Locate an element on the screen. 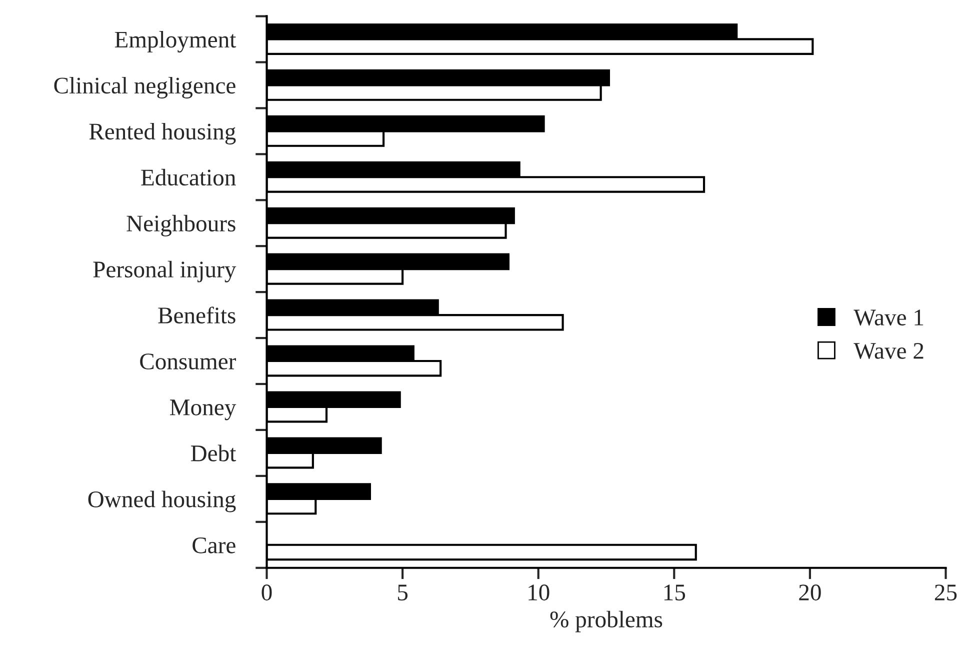  y-tick-label: Personal injury is located at coordinates (164, 271).